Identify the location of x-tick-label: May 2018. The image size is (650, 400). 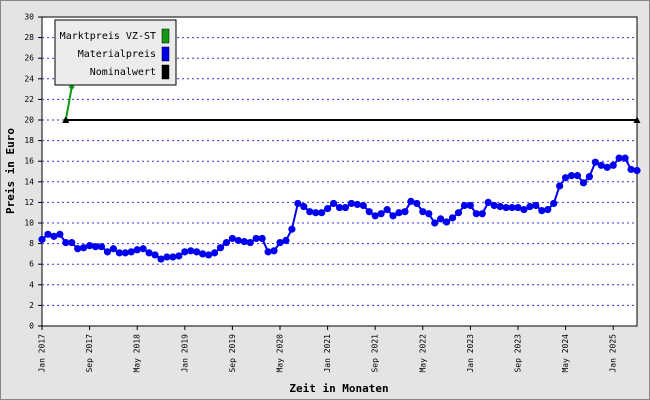
(137, 353).